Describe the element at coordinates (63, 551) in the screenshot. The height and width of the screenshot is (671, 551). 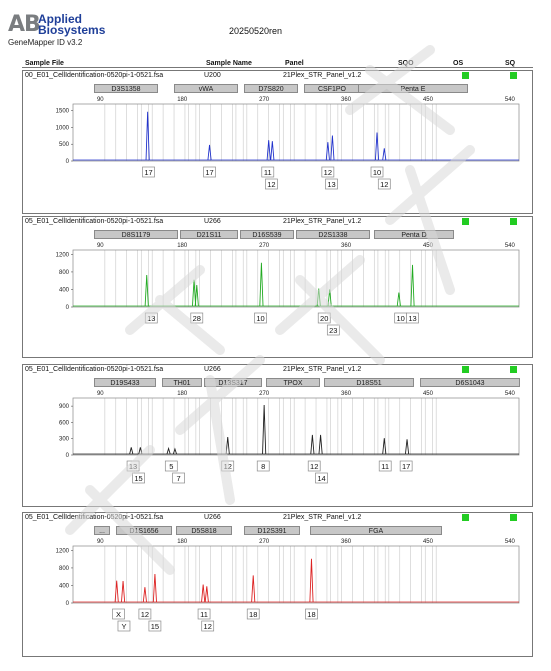
I see `y-tick-label: 1200` at that location.